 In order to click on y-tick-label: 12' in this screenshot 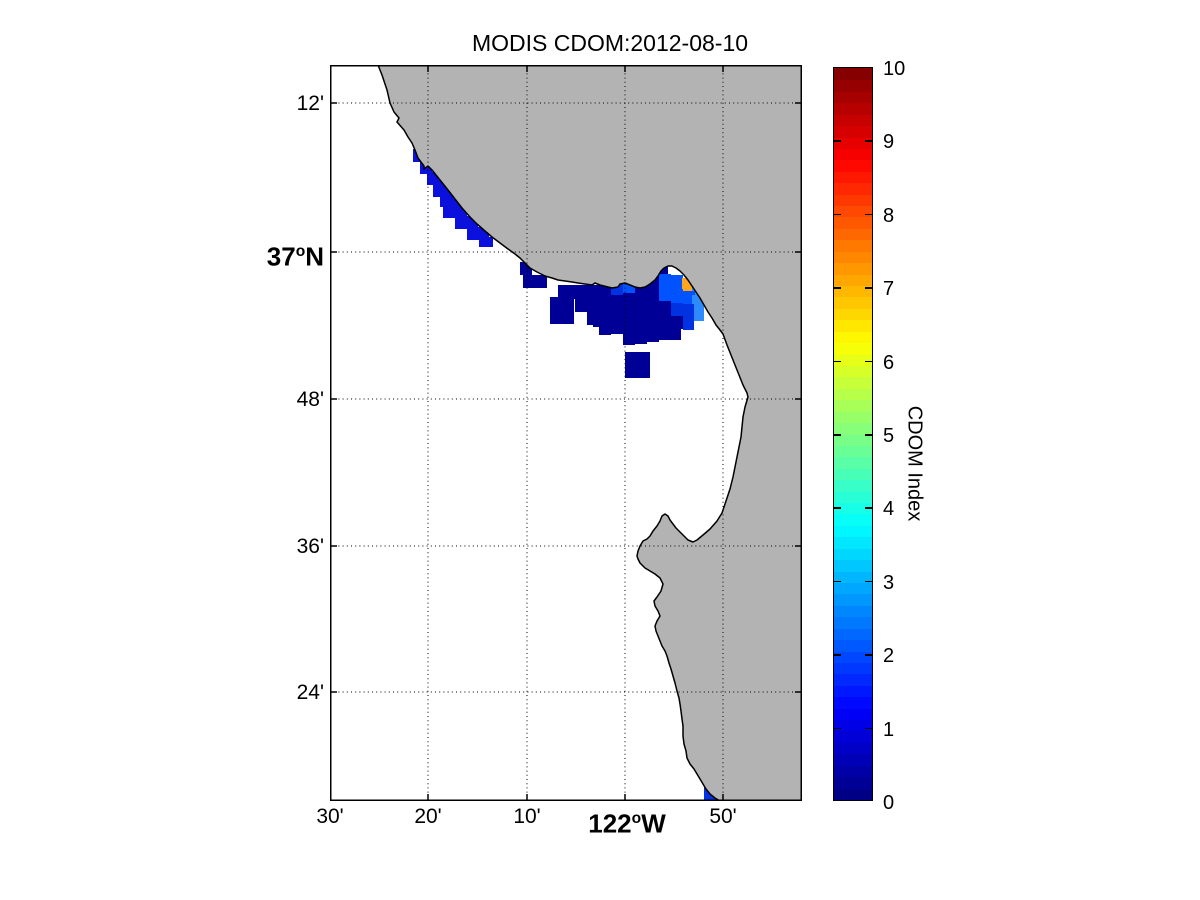, I will do `click(310, 103)`.